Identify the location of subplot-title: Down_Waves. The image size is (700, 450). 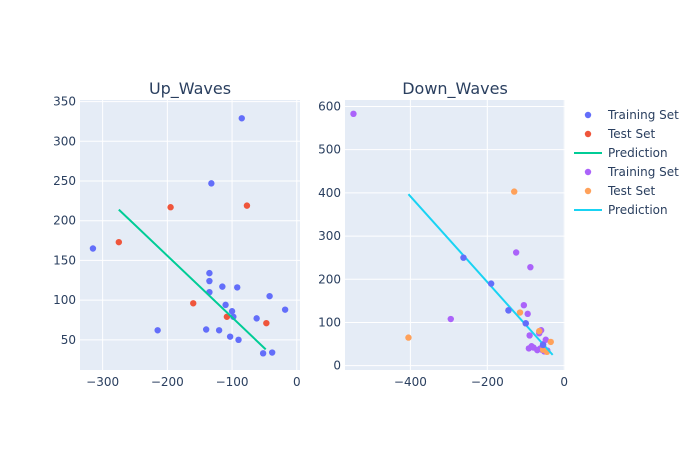
(455, 89).